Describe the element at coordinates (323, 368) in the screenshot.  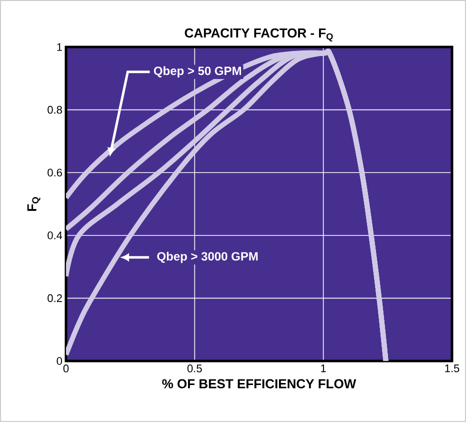
I see `x-tick-label: 1` at that location.